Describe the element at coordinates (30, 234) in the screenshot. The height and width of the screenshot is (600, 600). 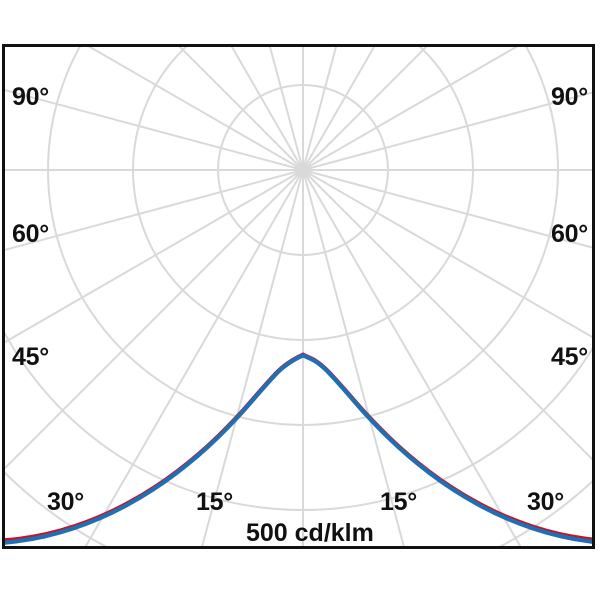
I see `angle-label-left-60: 60°` at that location.